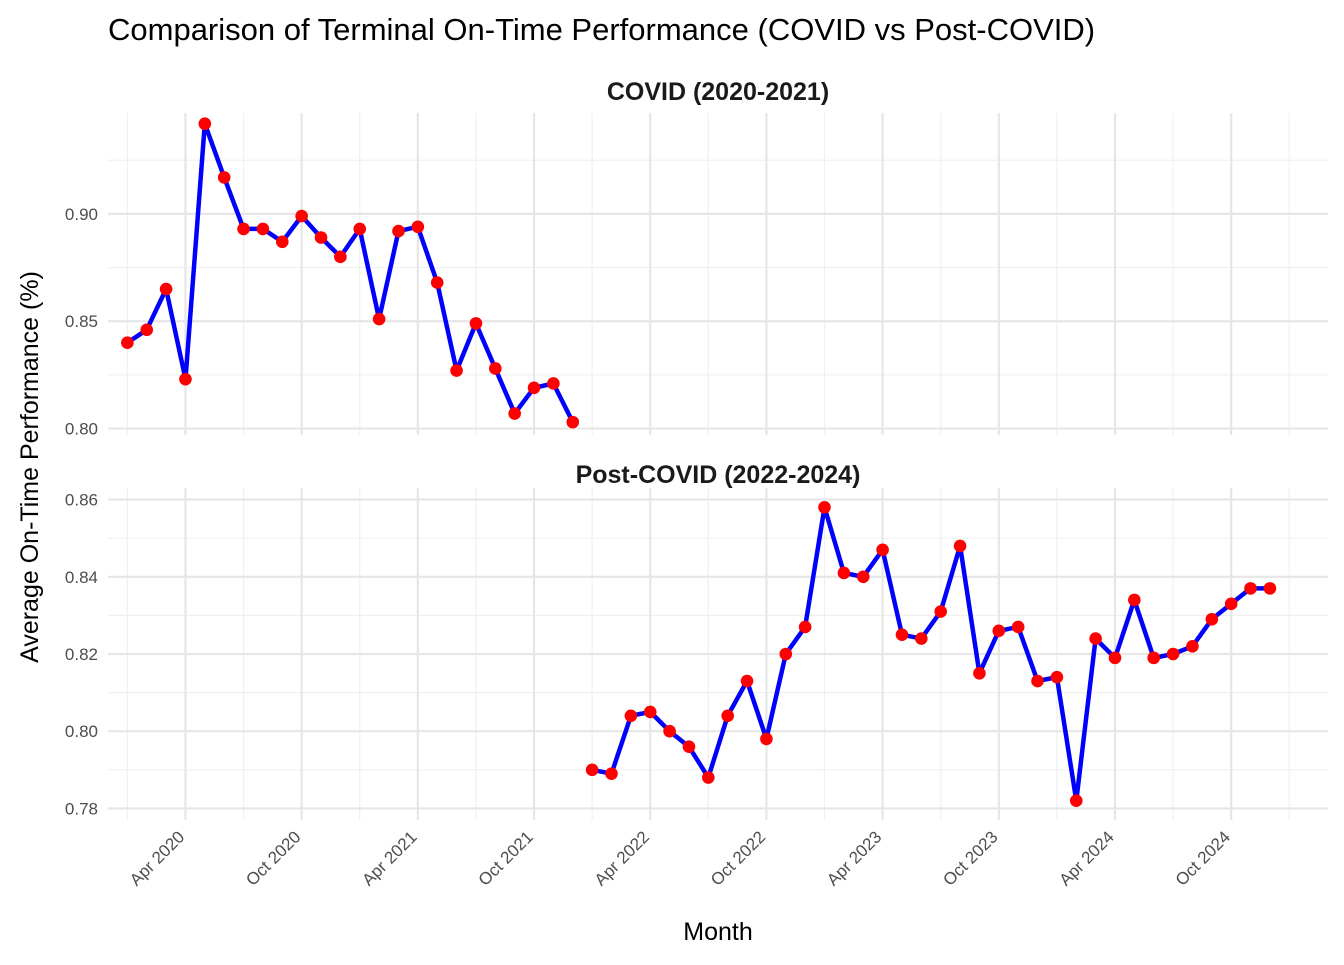 The image size is (1344, 965). I want to click on x-tick-label: Apr 2022, so click(622, 858).